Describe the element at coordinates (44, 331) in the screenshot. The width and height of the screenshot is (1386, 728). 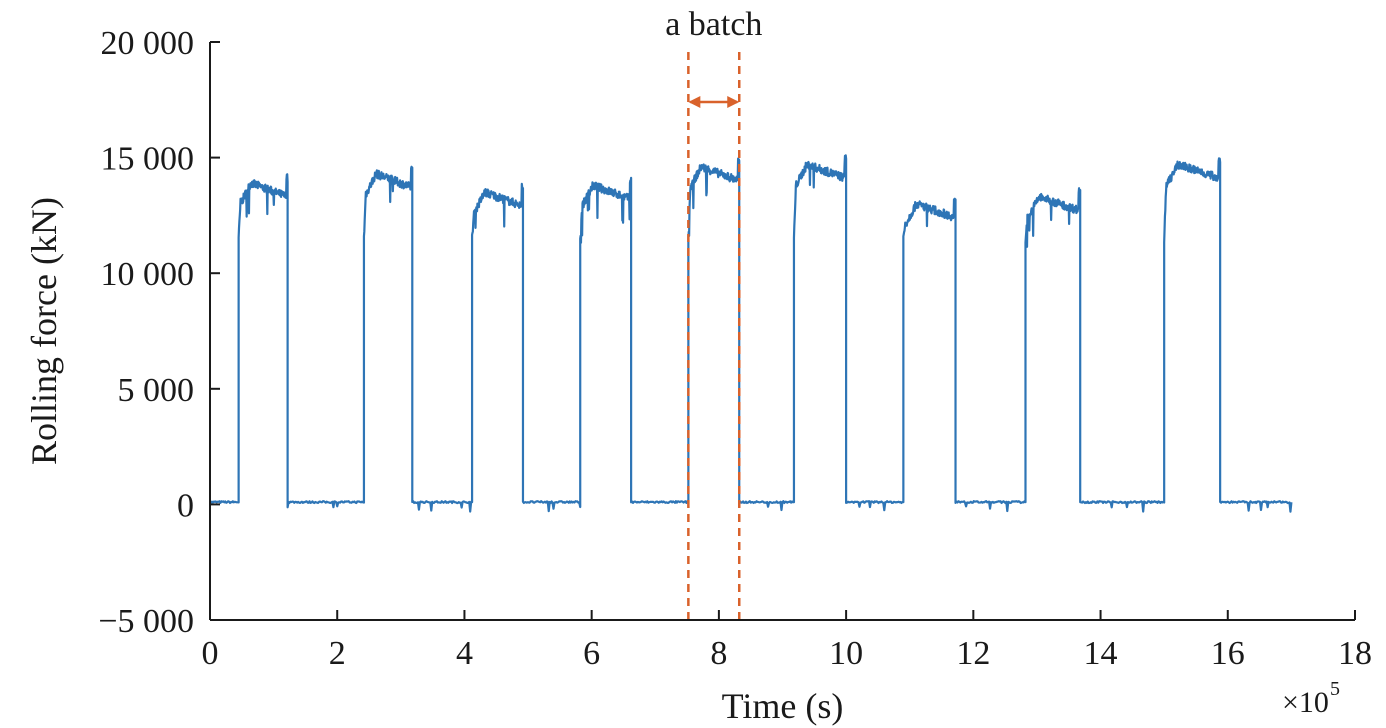
I see `y-axis-title: Rolling force (kN)` at that location.